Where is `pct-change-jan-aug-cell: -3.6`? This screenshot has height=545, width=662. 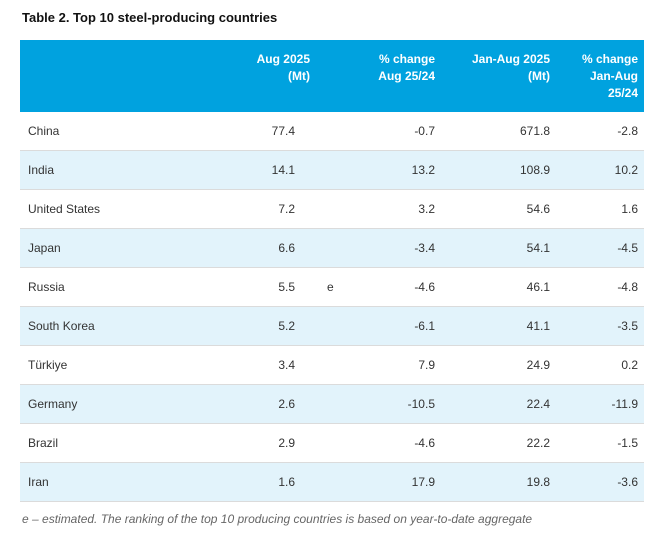 pct-change-jan-aug-cell: -3.6 is located at coordinates (627, 482).